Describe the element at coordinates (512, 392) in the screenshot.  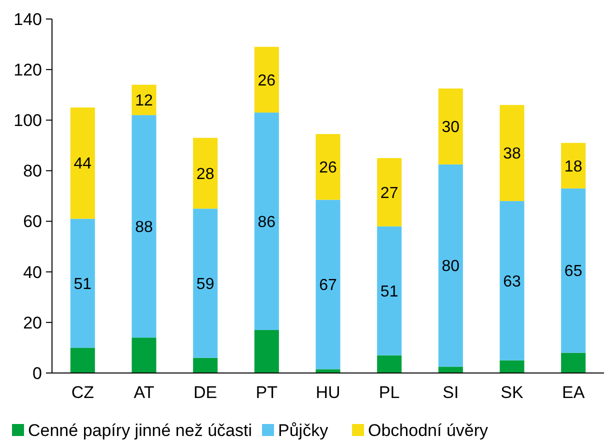
I see `x-tick-label: SK` at that location.